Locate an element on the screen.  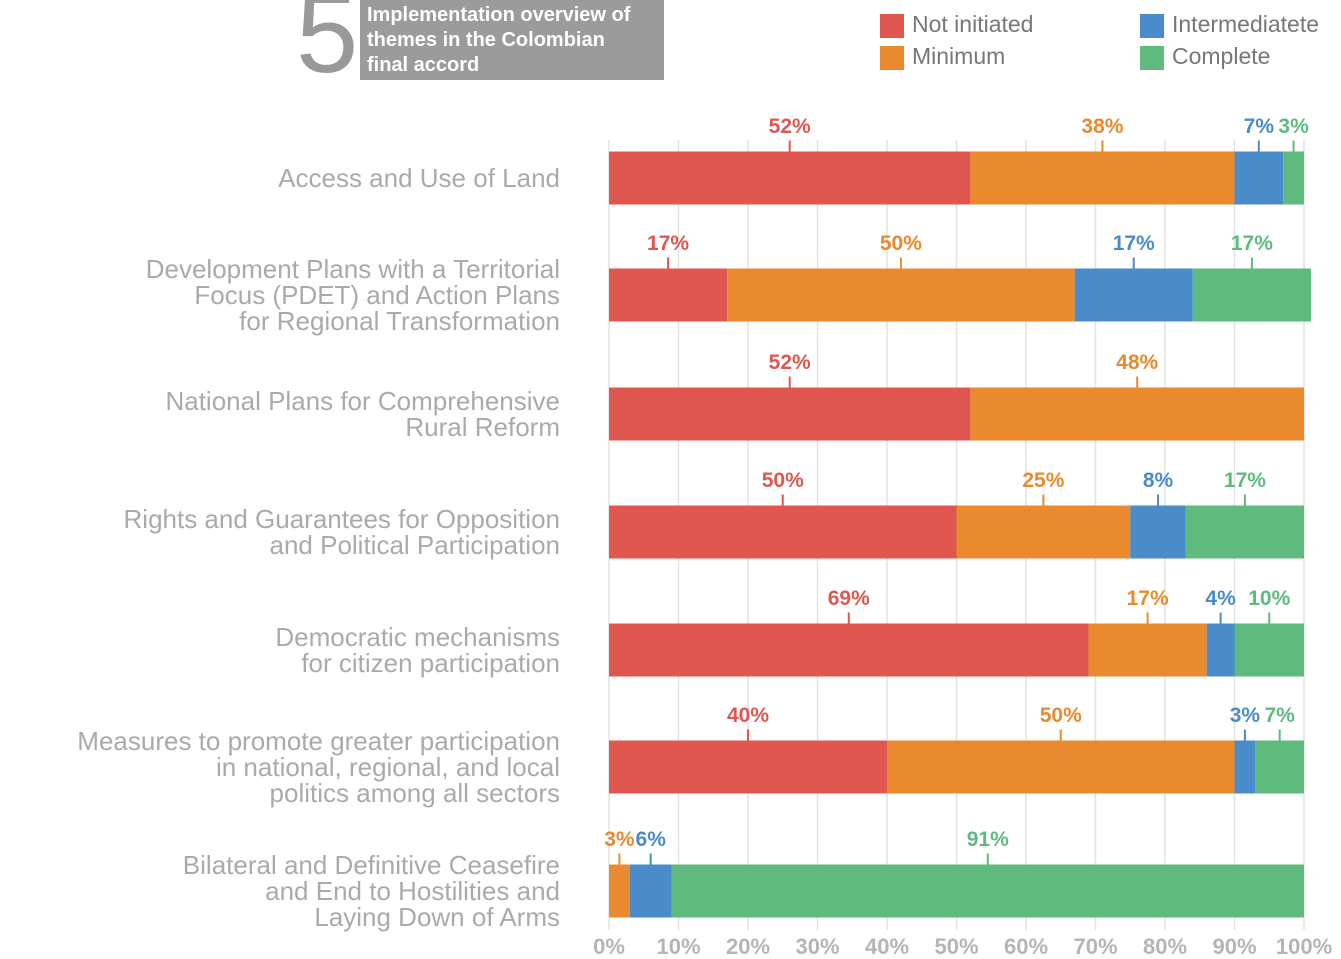
figure-number: 5 is located at coordinates (327, 48).